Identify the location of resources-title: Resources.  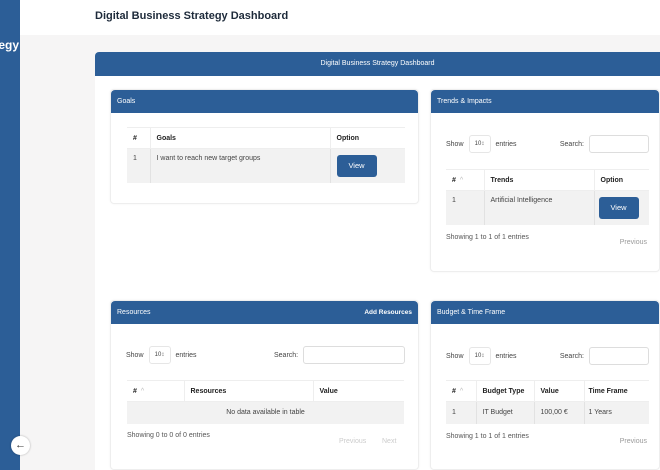
(134, 312).